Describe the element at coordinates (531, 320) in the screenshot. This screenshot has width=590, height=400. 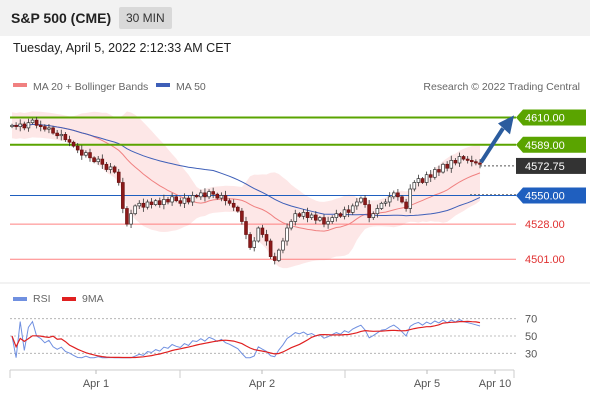
I see `rsi-tick-label: 70` at that location.